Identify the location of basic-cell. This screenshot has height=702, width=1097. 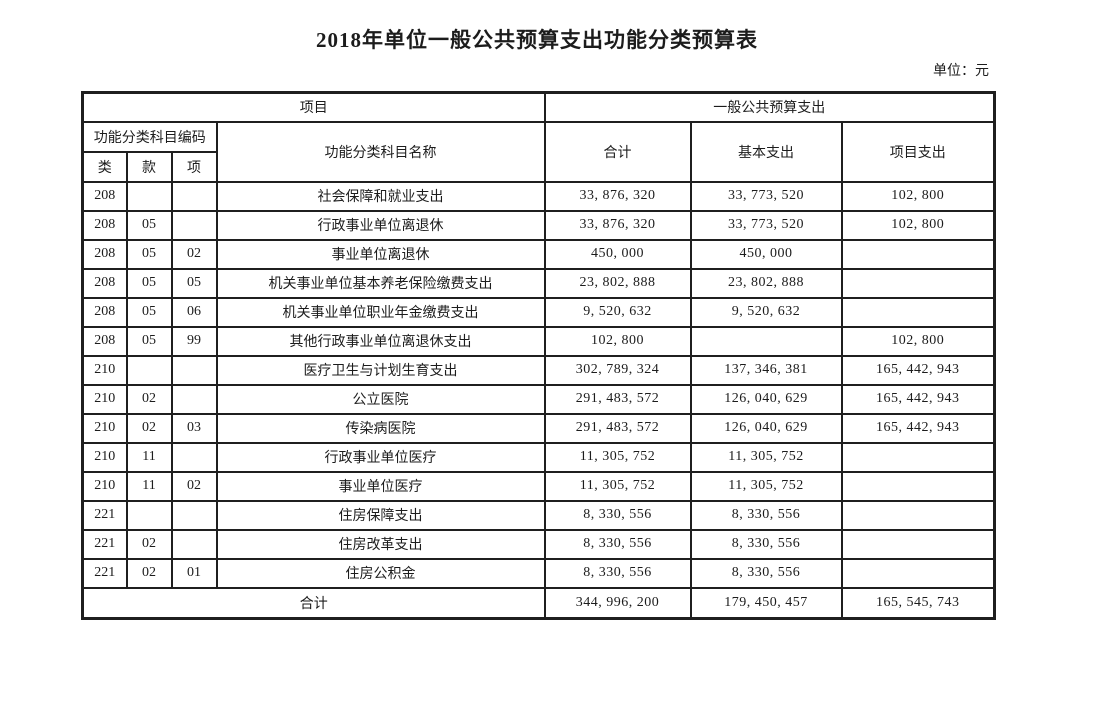
(766, 341).